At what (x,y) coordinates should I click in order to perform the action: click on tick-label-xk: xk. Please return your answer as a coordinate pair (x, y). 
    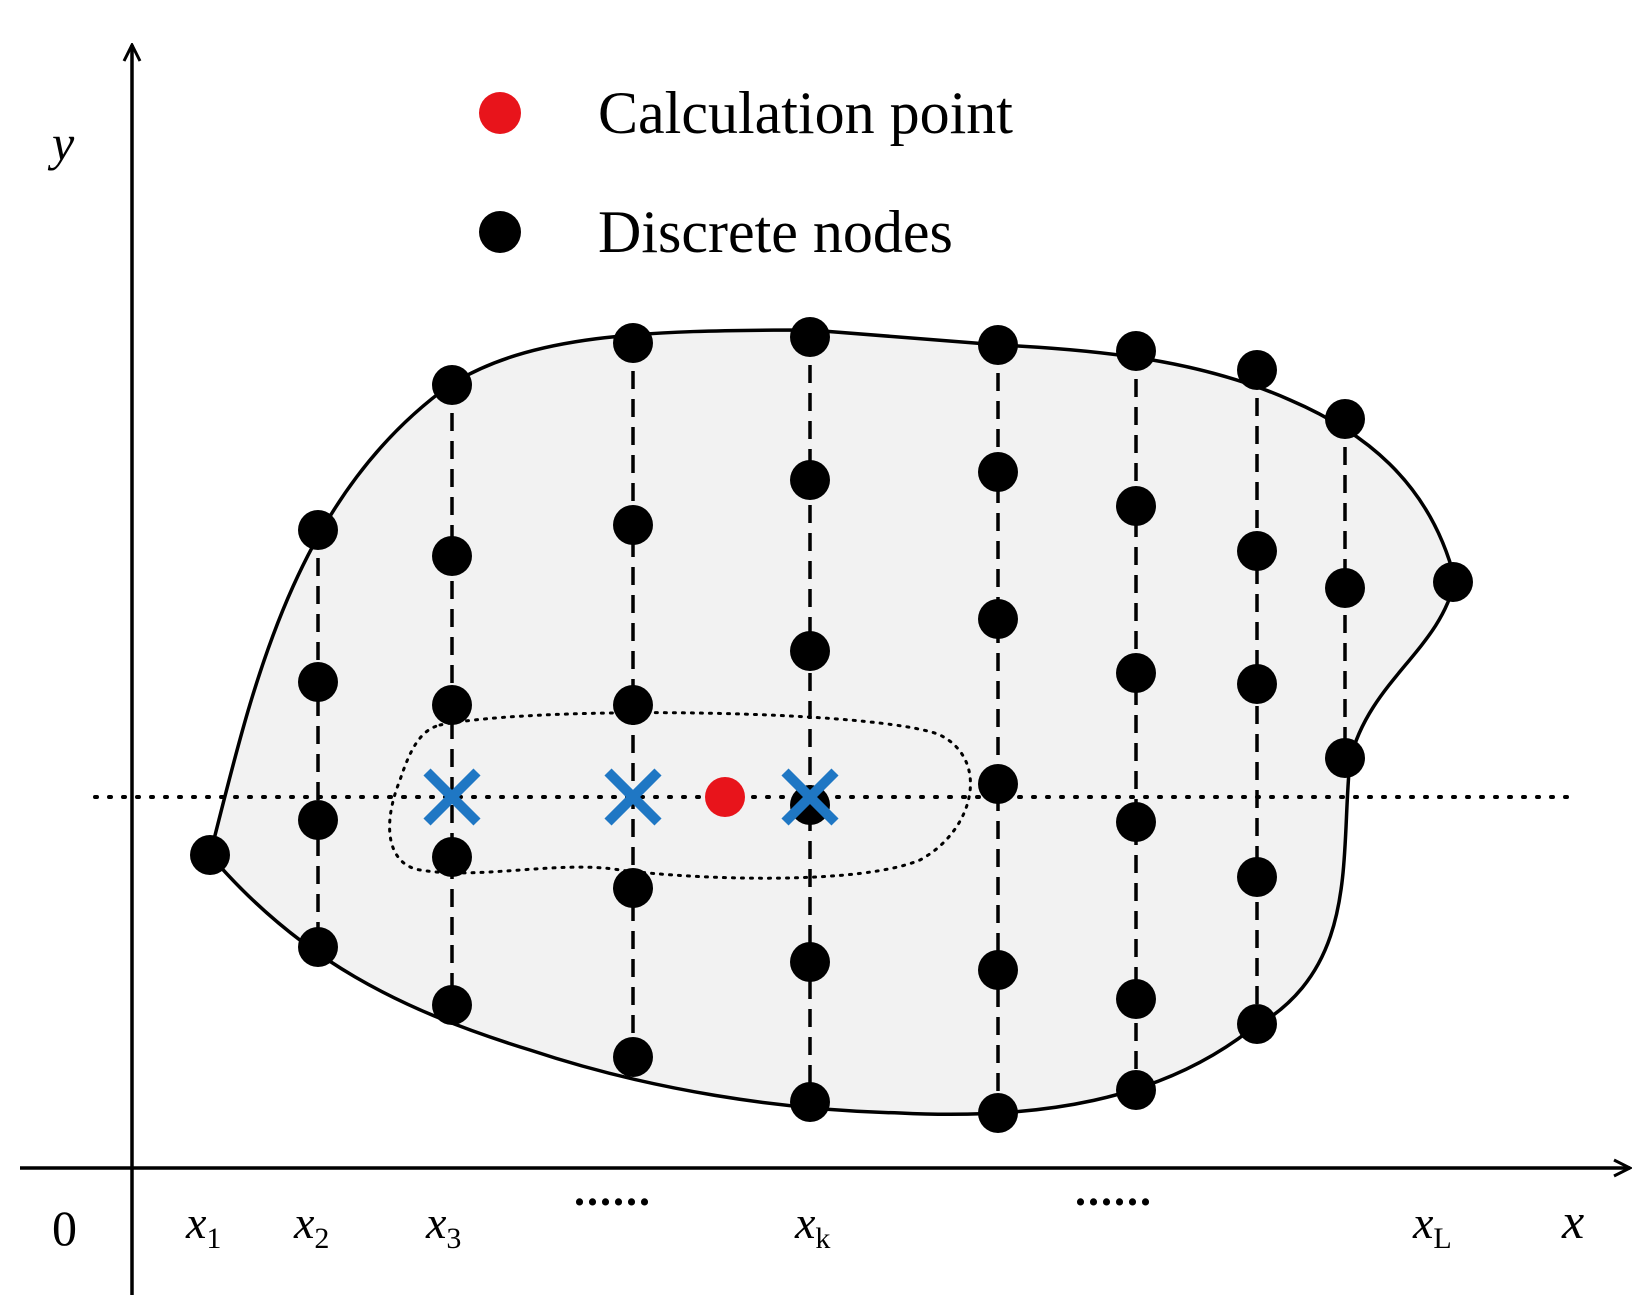
    Looking at the image, I should click on (812, 1226).